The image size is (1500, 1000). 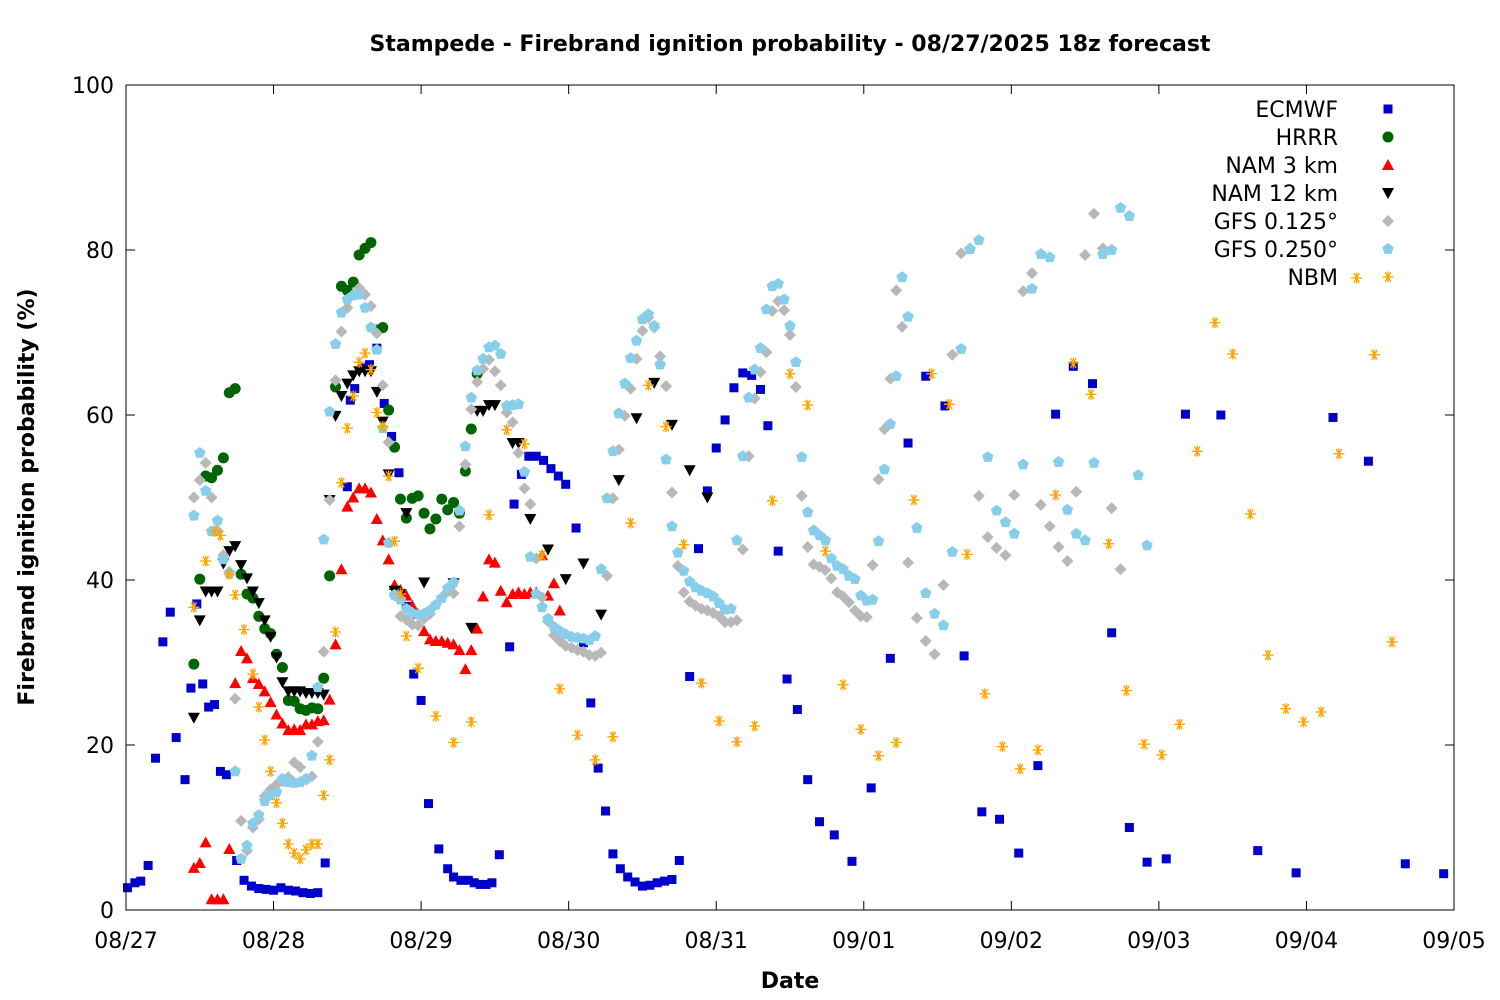 I want to click on y-tick-label: 20, so click(x=100, y=746).